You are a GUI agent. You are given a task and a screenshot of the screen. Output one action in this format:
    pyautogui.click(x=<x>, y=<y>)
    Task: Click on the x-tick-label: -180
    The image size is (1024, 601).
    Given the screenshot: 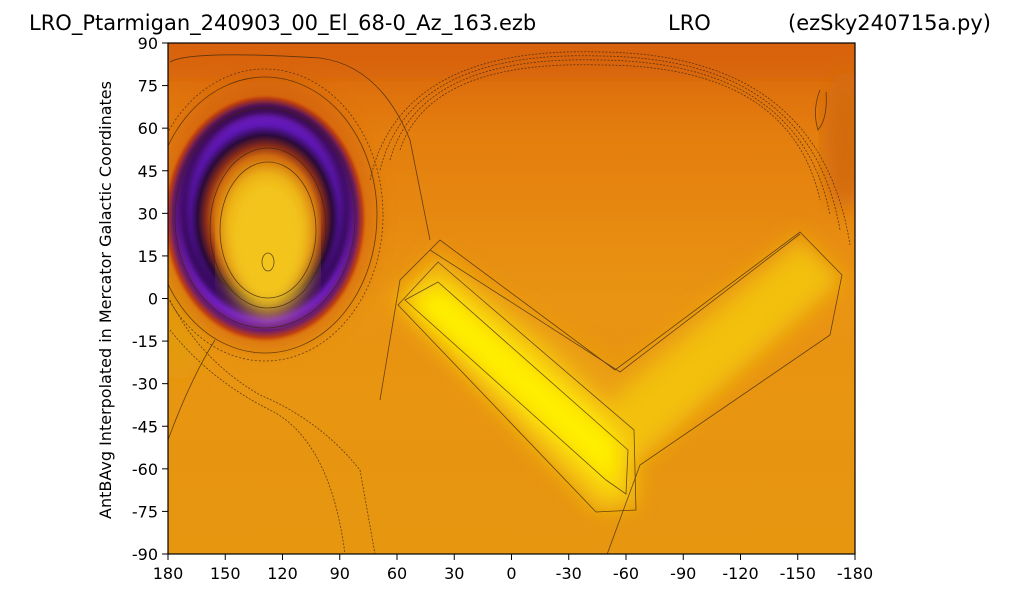 What is the action you would take?
    pyautogui.click(x=855, y=573)
    